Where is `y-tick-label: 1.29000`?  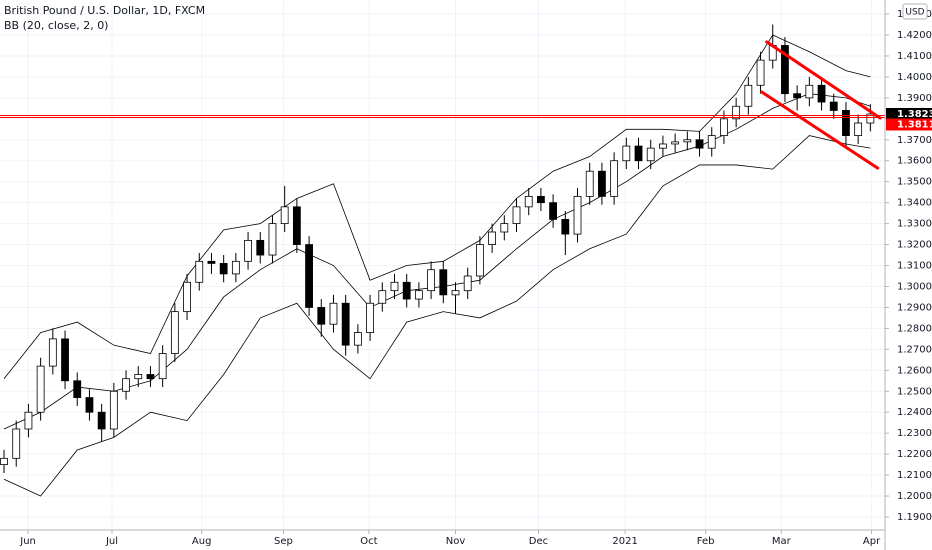
y-tick-label: 1.29000 is located at coordinates (914, 307).